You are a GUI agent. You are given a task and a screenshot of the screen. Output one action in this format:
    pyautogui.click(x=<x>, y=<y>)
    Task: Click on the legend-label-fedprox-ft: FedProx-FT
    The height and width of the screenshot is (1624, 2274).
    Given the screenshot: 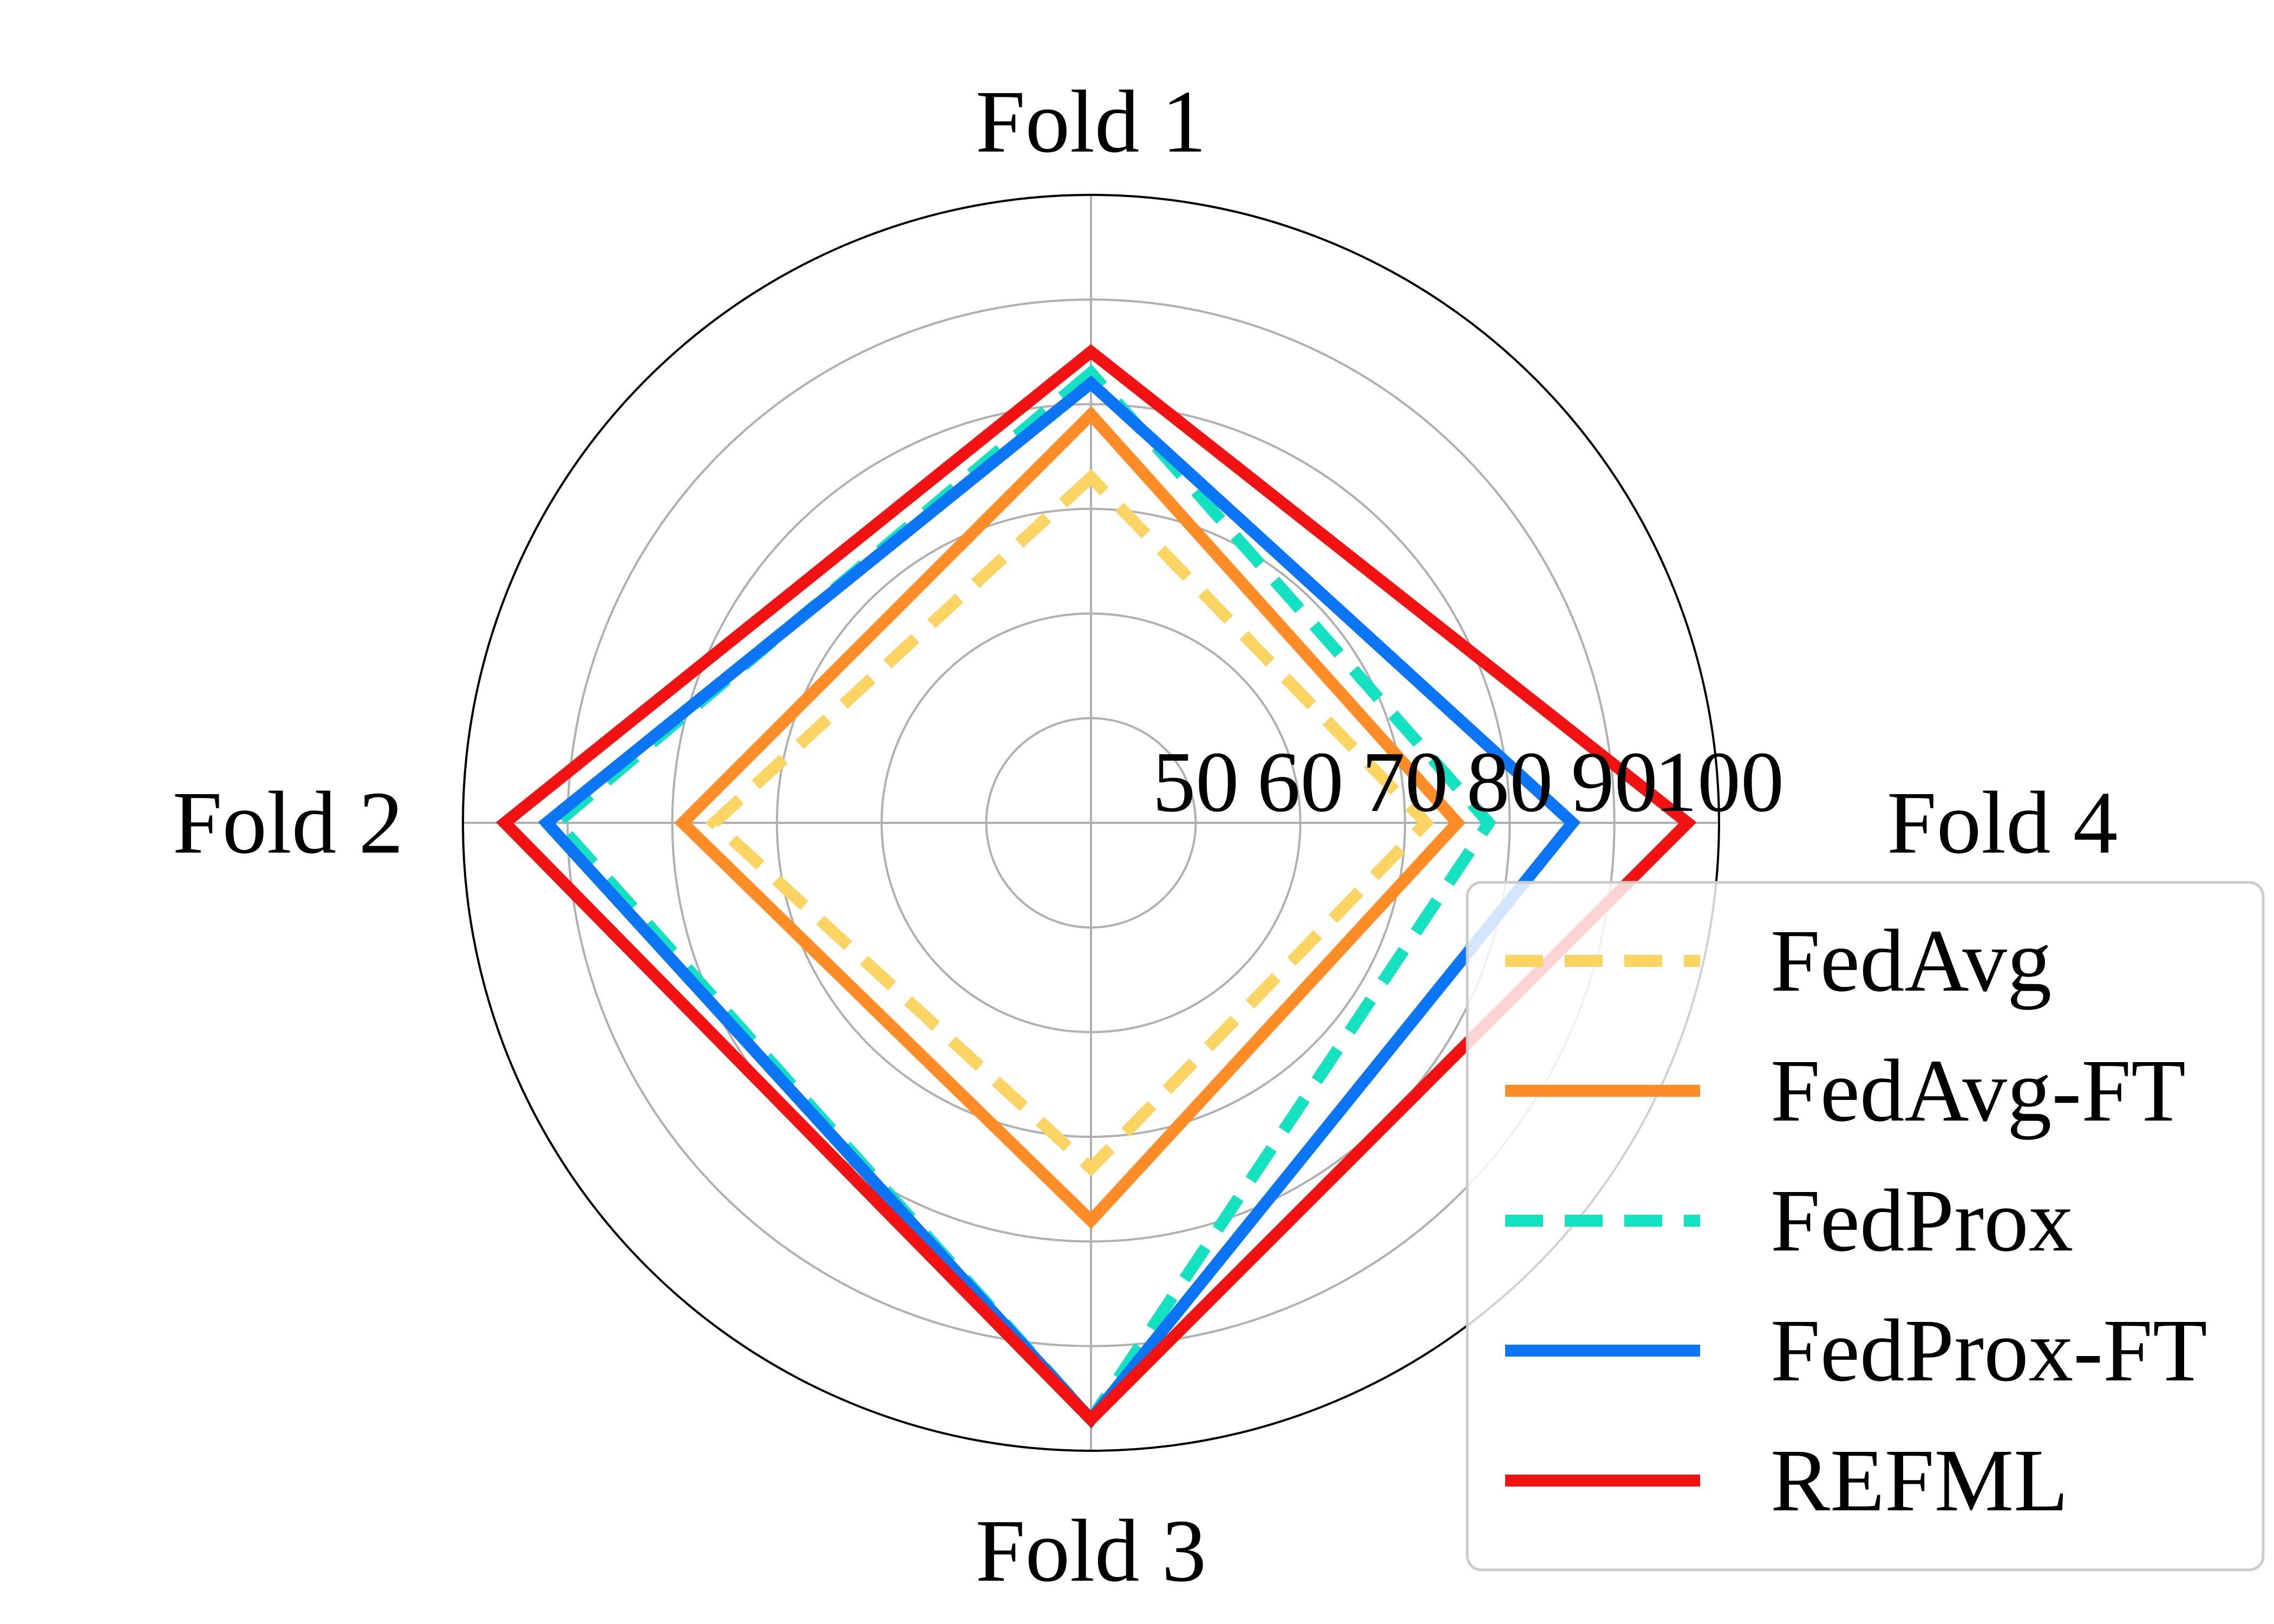 What is the action you would take?
    pyautogui.click(x=1989, y=1350)
    